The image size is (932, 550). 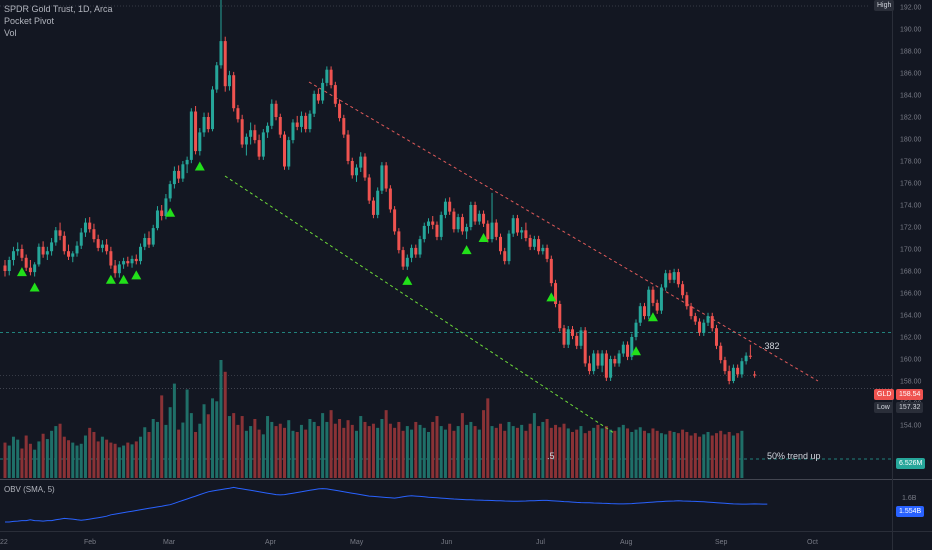 What do you see at coordinates (812, 542) in the screenshot?
I see `x-tick-label: Oct` at bounding box center [812, 542].